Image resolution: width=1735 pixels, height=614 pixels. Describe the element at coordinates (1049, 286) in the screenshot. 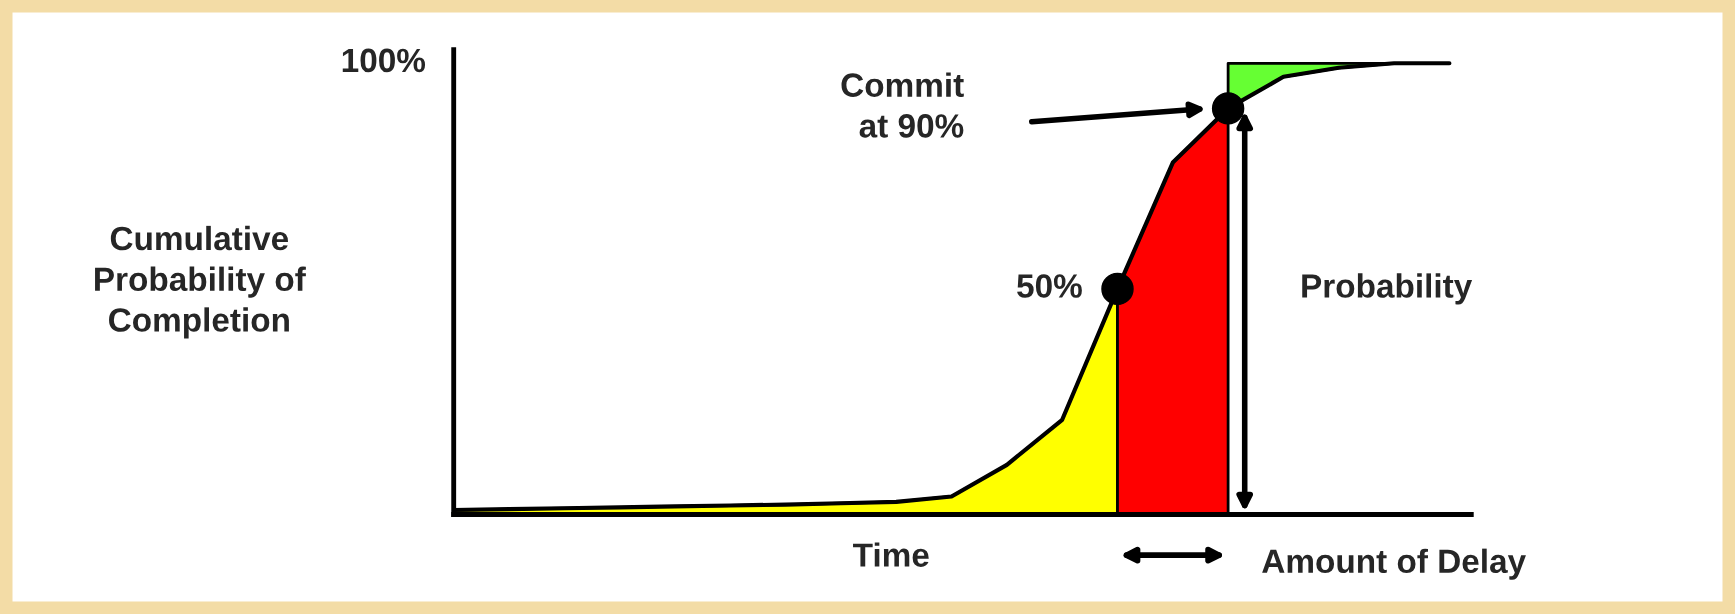

I see `annotation: 50%` at that location.